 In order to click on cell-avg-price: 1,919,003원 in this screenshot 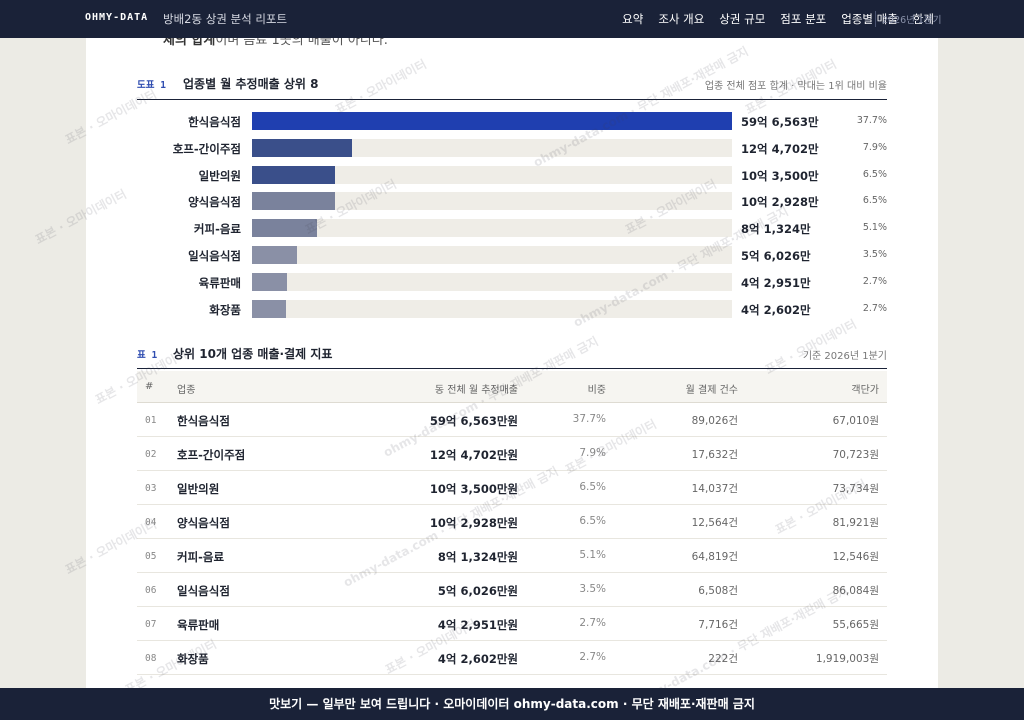, I will do `click(847, 659)`.